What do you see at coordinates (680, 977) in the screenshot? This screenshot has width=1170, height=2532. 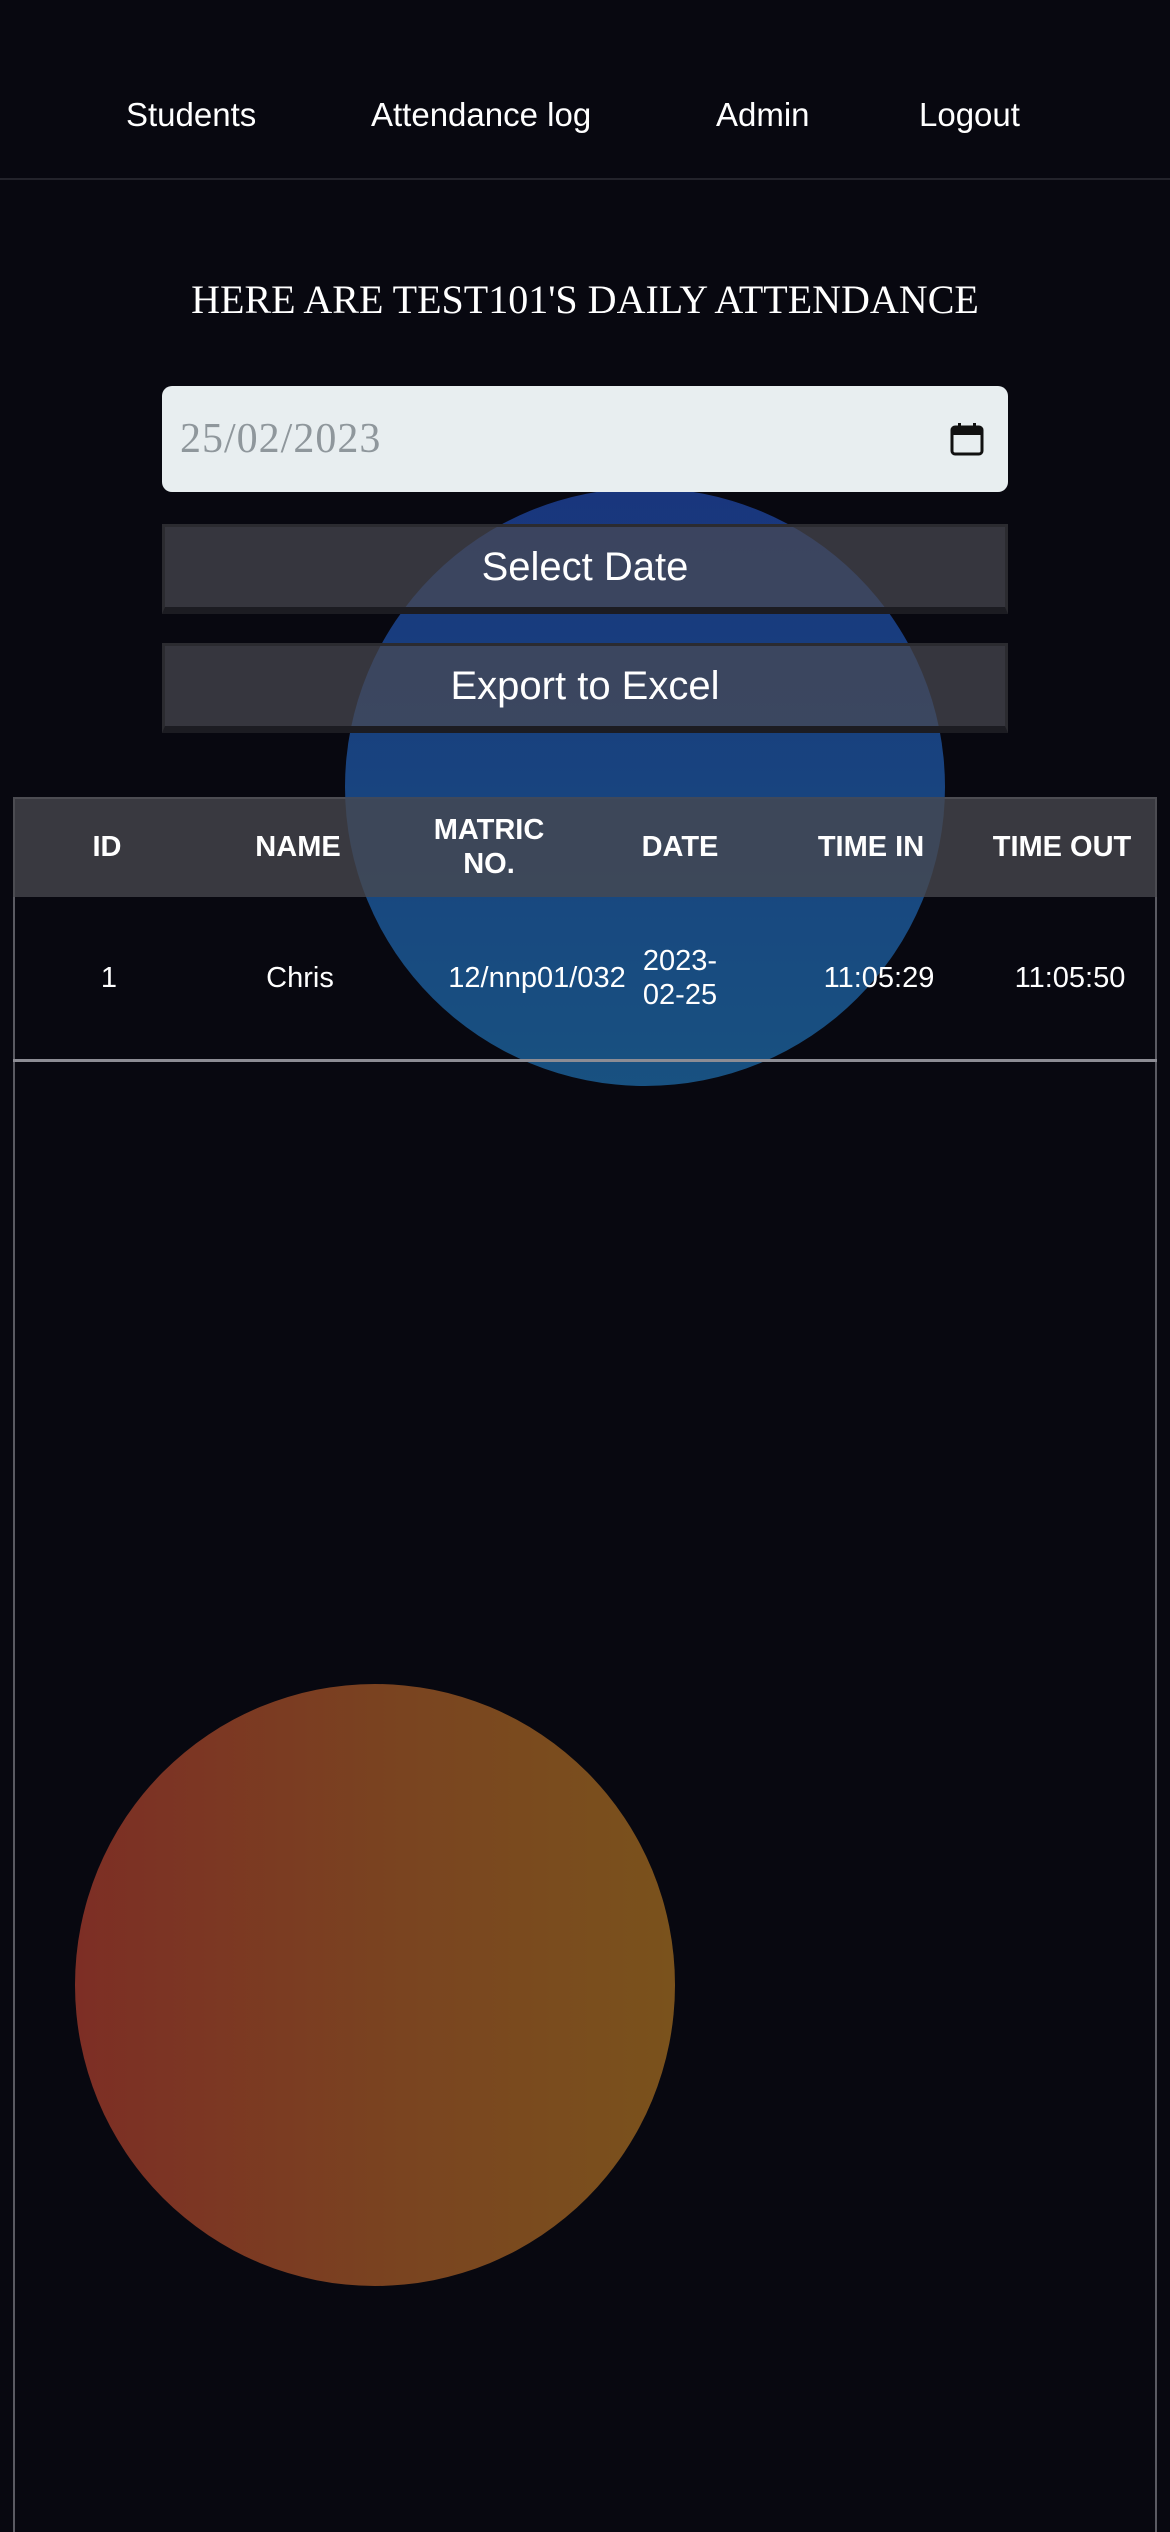 I see `cell-date: 2023- 02-25` at bounding box center [680, 977].